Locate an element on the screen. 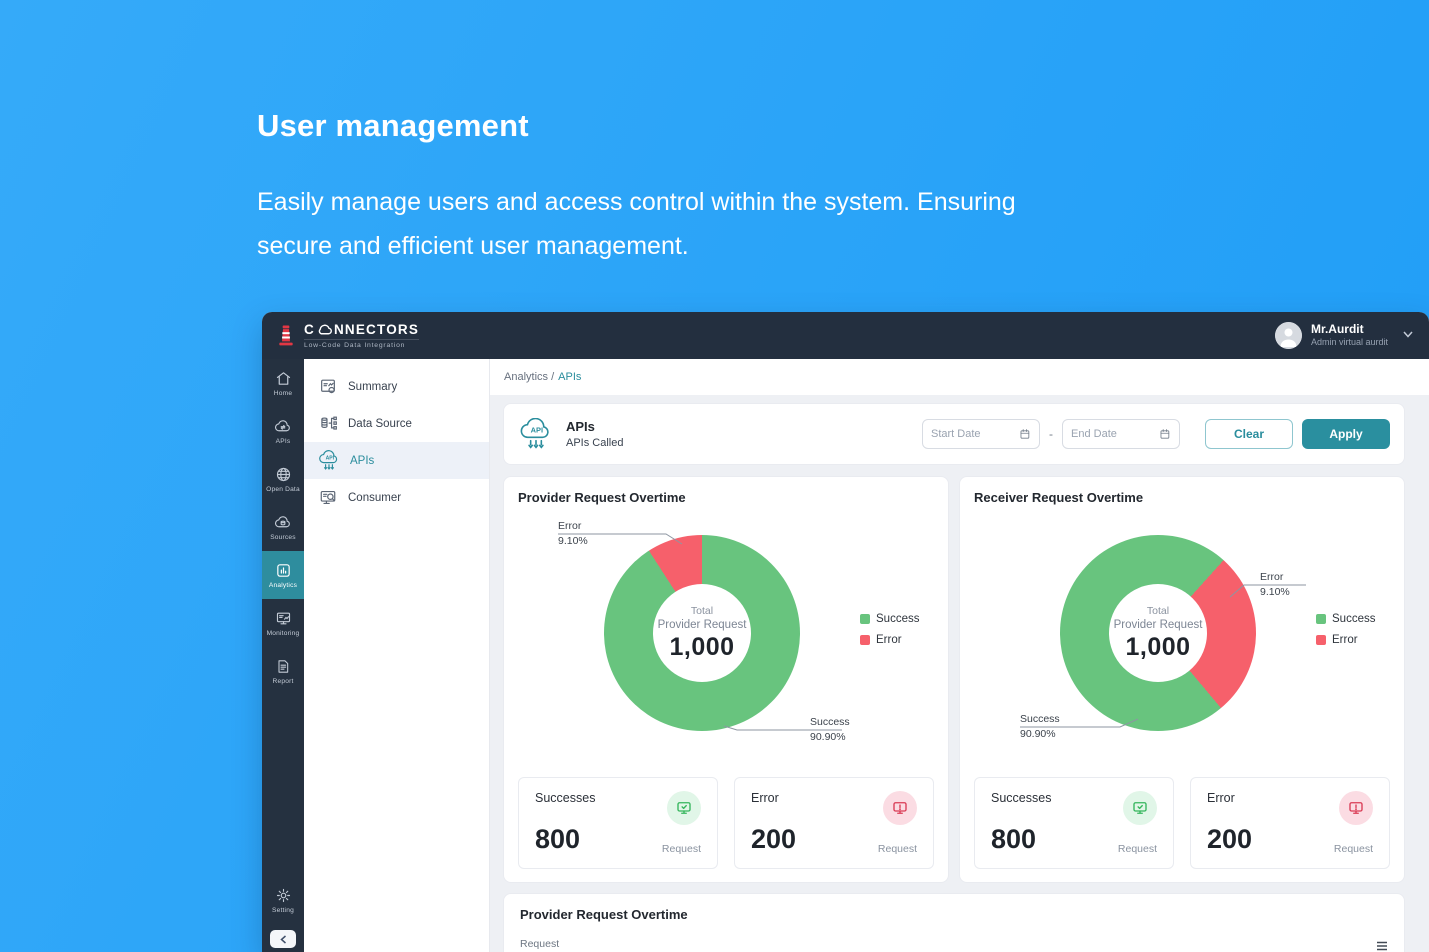  sidebar-item-sources: Sources is located at coordinates (283, 527).